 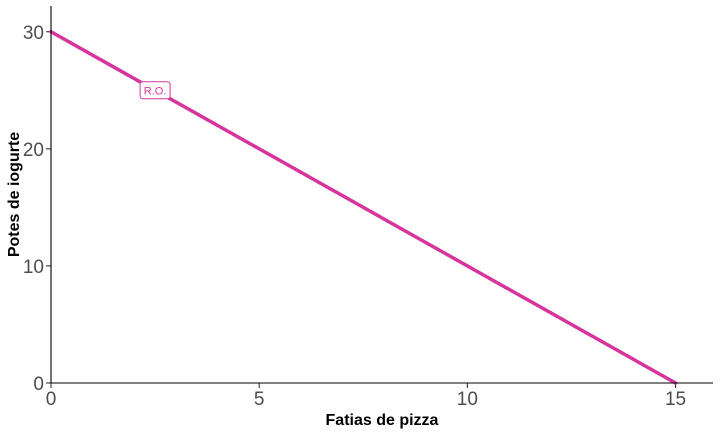 I want to click on annotation-box, so click(x=155, y=90).